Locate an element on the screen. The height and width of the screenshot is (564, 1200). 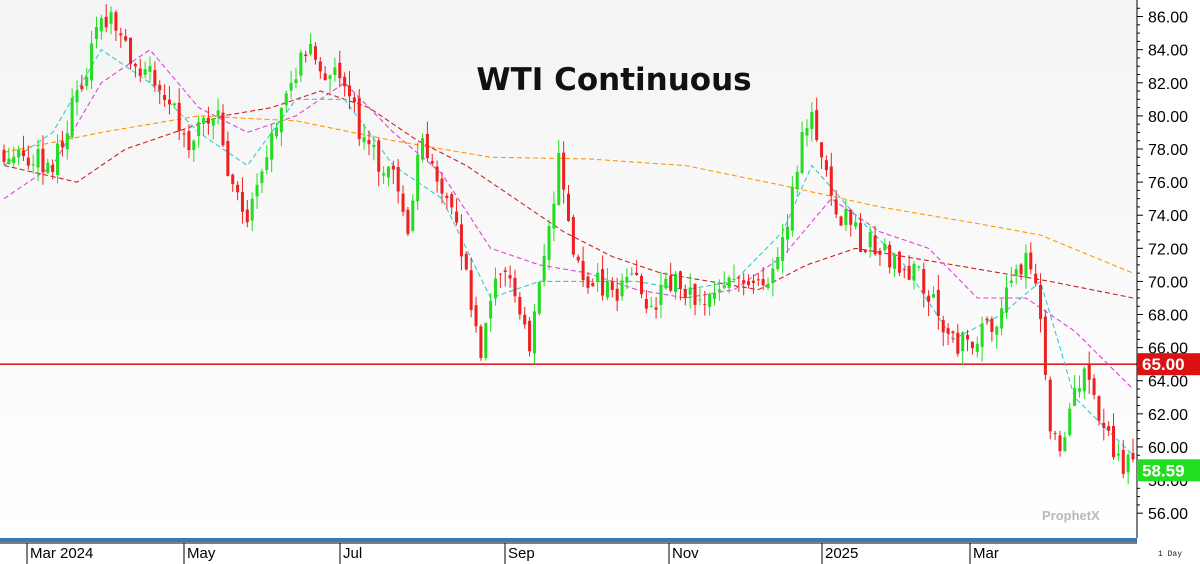
y-tick-label: 78.00 is located at coordinates (1168, 150).